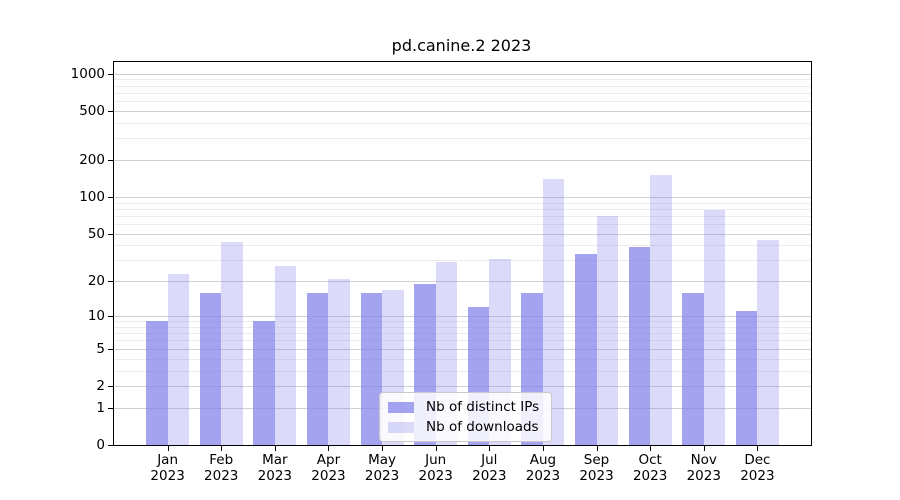  Describe the element at coordinates (96, 316) in the screenshot. I see `y-tick-label: 10` at that location.